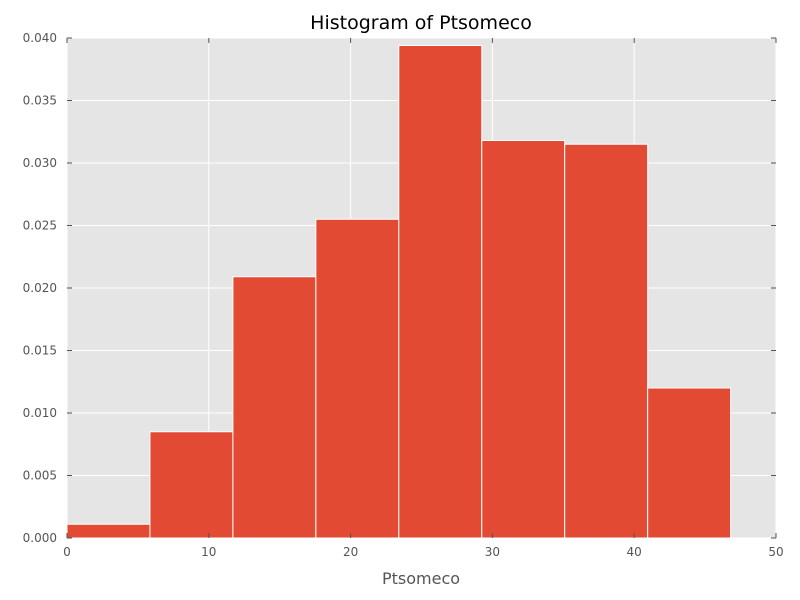 The width and height of the screenshot is (800, 600). What do you see at coordinates (421, 23) in the screenshot?
I see `chart-title: Histogram of Ptsomeco` at bounding box center [421, 23].